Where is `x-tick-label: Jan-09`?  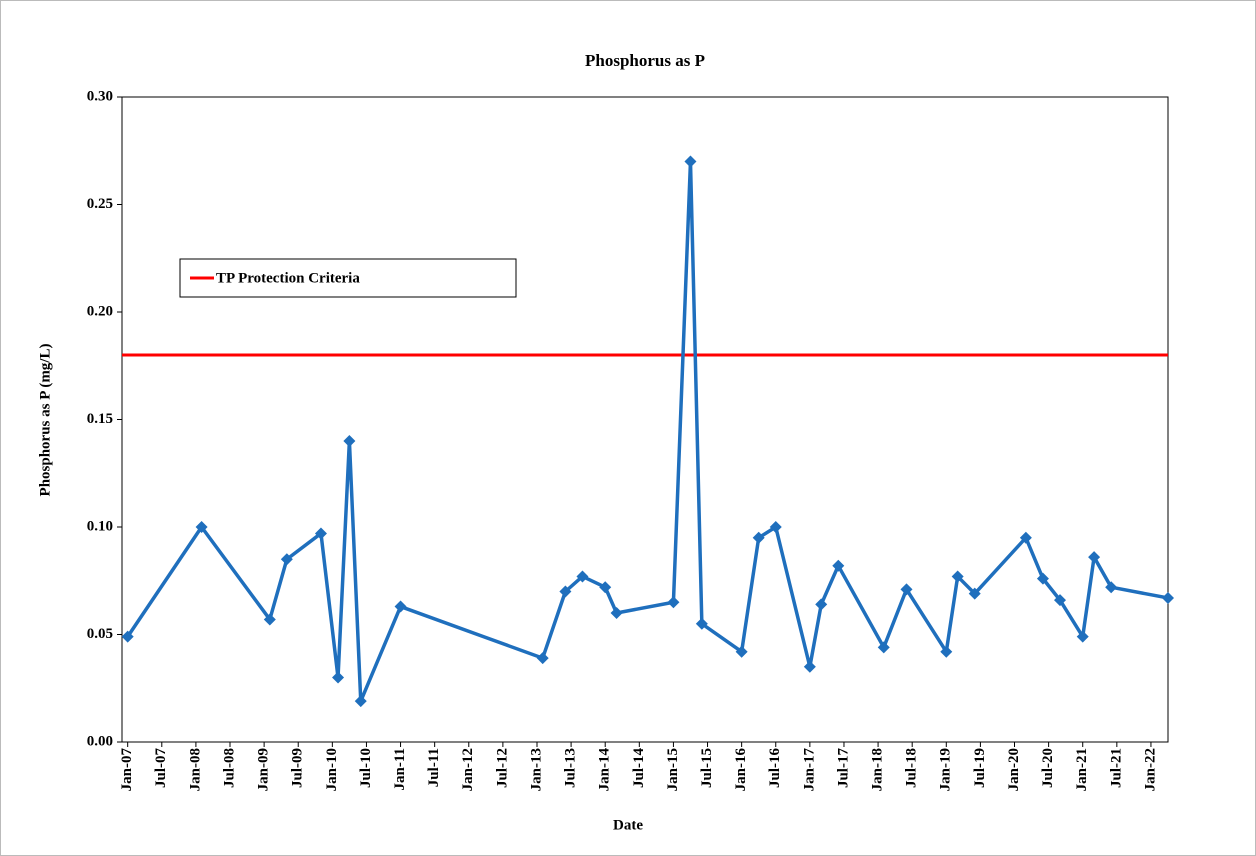
x-tick-label: Jan-09 is located at coordinates (264, 769).